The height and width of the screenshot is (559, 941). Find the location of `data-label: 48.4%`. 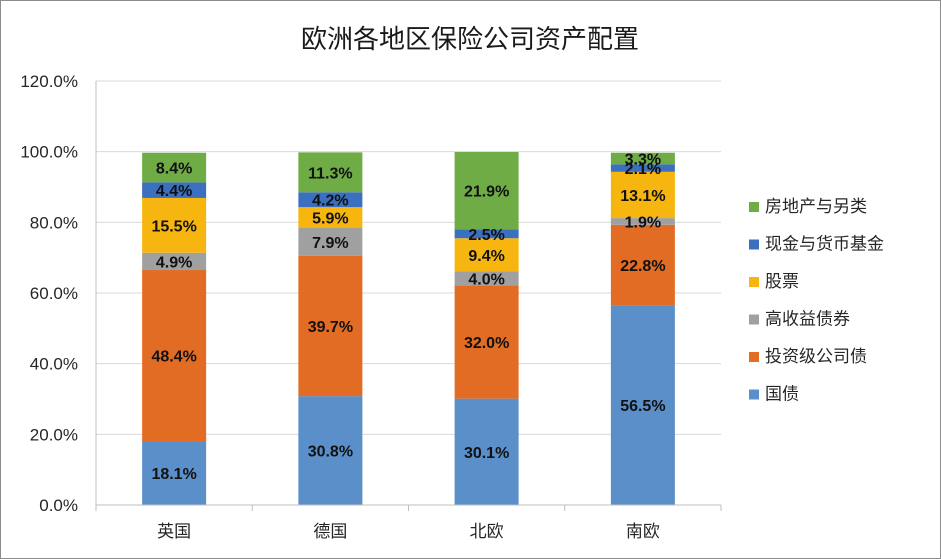

data-label: 48.4% is located at coordinates (173, 357).